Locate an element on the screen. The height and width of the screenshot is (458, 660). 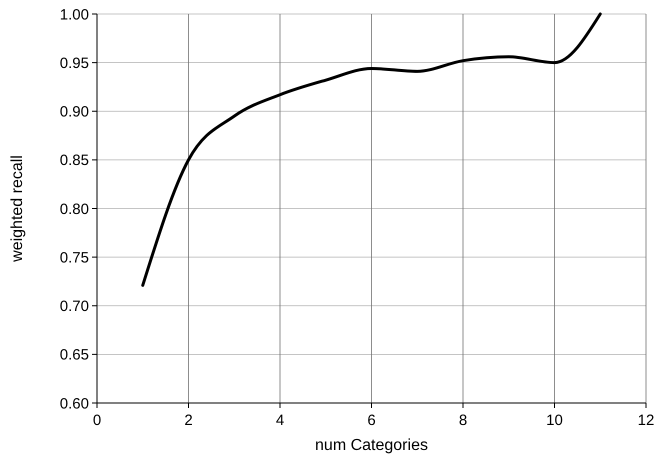
x-tick-label: 2 is located at coordinates (188, 420).